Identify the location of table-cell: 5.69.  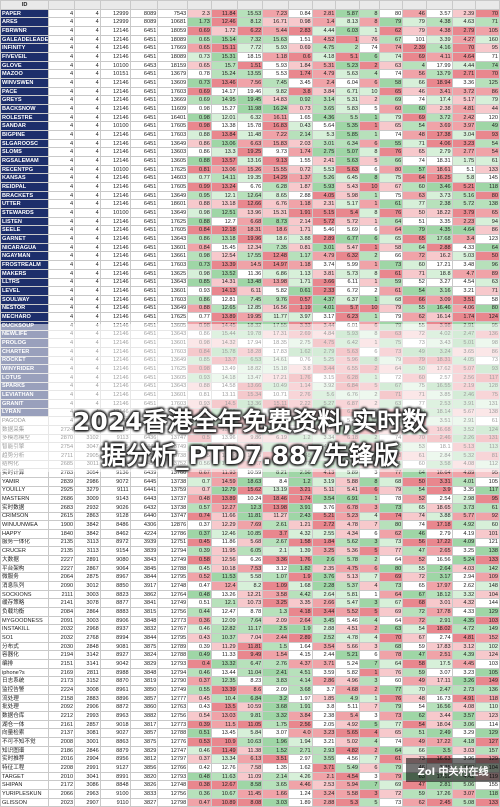
(347, 230).